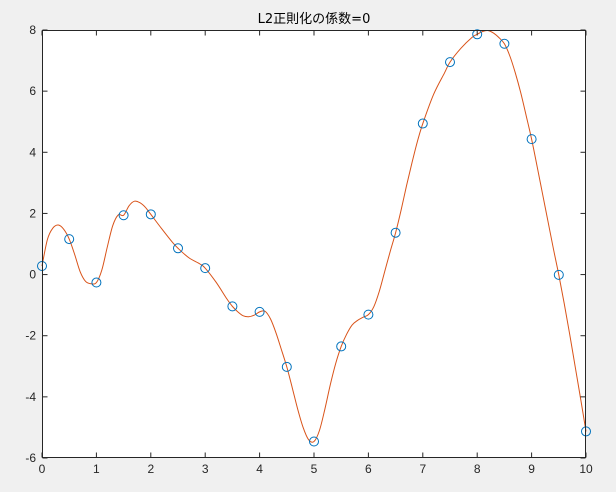 The image size is (616, 492). Describe the element at coordinates (259, 469) in the screenshot. I see `x-tick-label-4: 4` at that location.